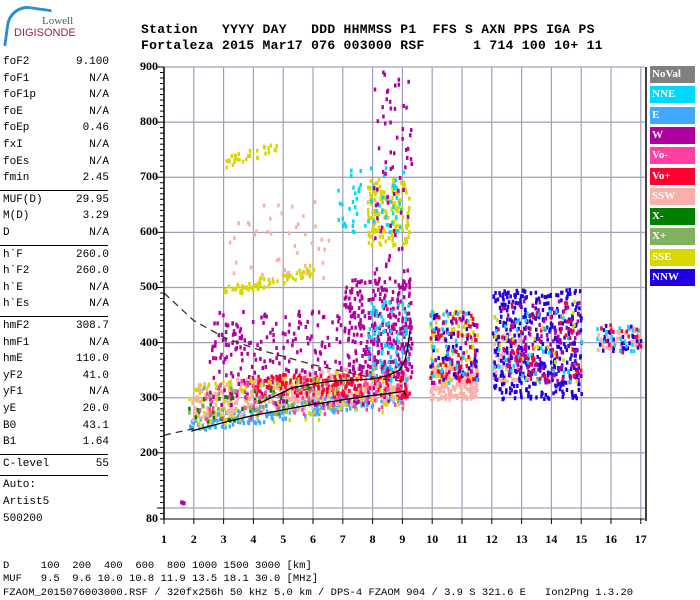  Describe the element at coordinates (672, 156) in the screenshot. I see `legend-item-vo-: Vo-` at that location.